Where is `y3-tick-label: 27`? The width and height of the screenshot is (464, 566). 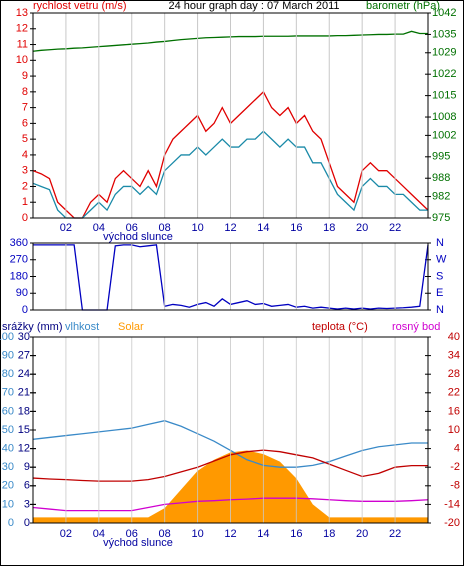 y3-tick-label: 27 is located at coordinates (24, 356).